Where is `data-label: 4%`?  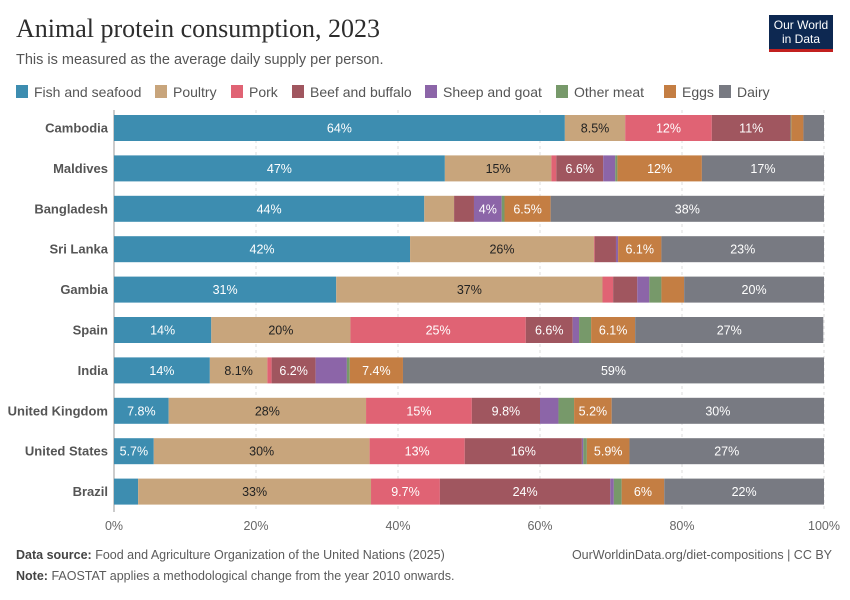 data-label: 4% is located at coordinates (488, 209).